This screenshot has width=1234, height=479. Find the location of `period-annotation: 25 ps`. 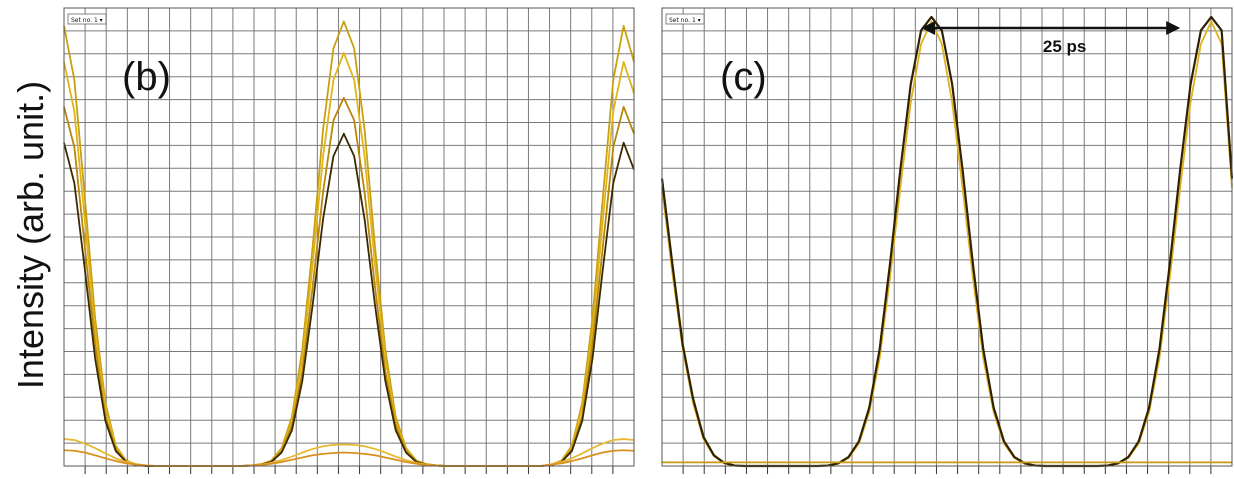

period-annotation: 25 ps is located at coordinates (1051, 38).